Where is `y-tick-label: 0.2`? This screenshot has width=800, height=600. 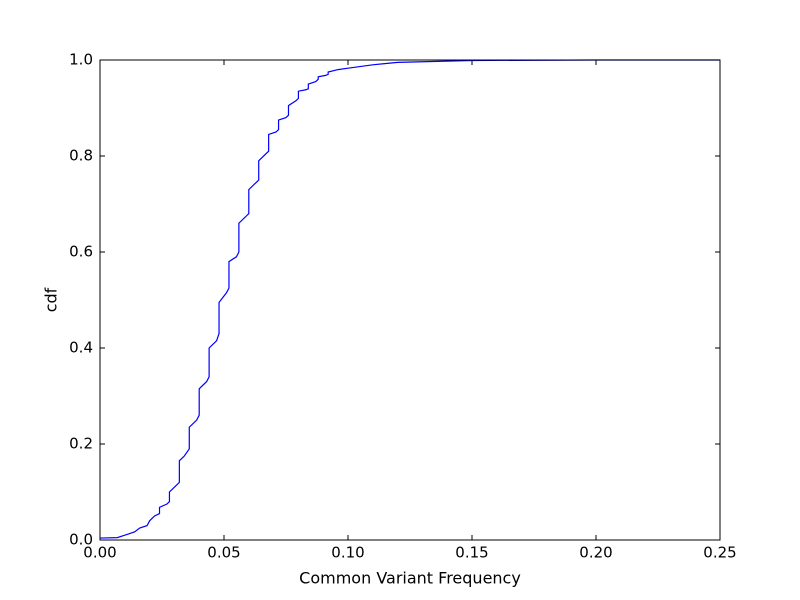
y-tick-label: 0.2 is located at coordinates (81, 444).